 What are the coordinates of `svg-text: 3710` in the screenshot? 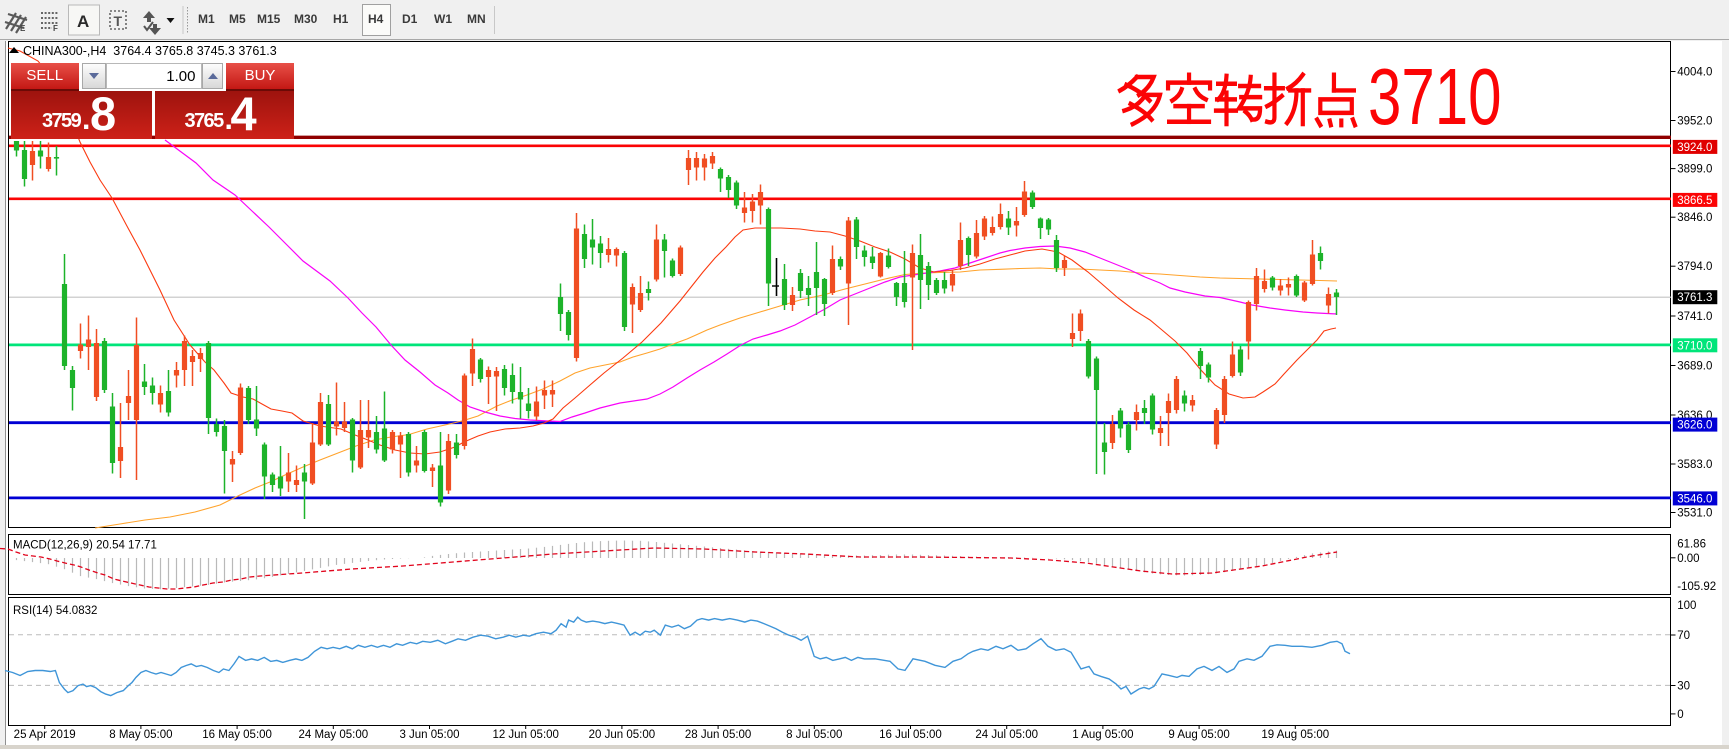 It's located at (1434, 96).